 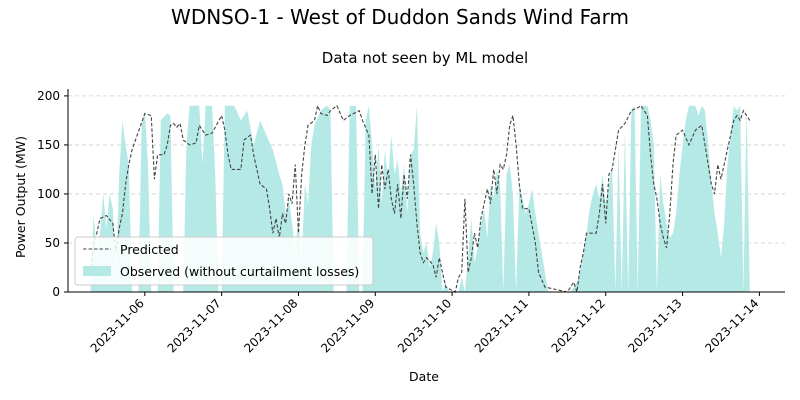 I want to click on x-tick-label: 2023-11-06, so click(x=117, y=325).